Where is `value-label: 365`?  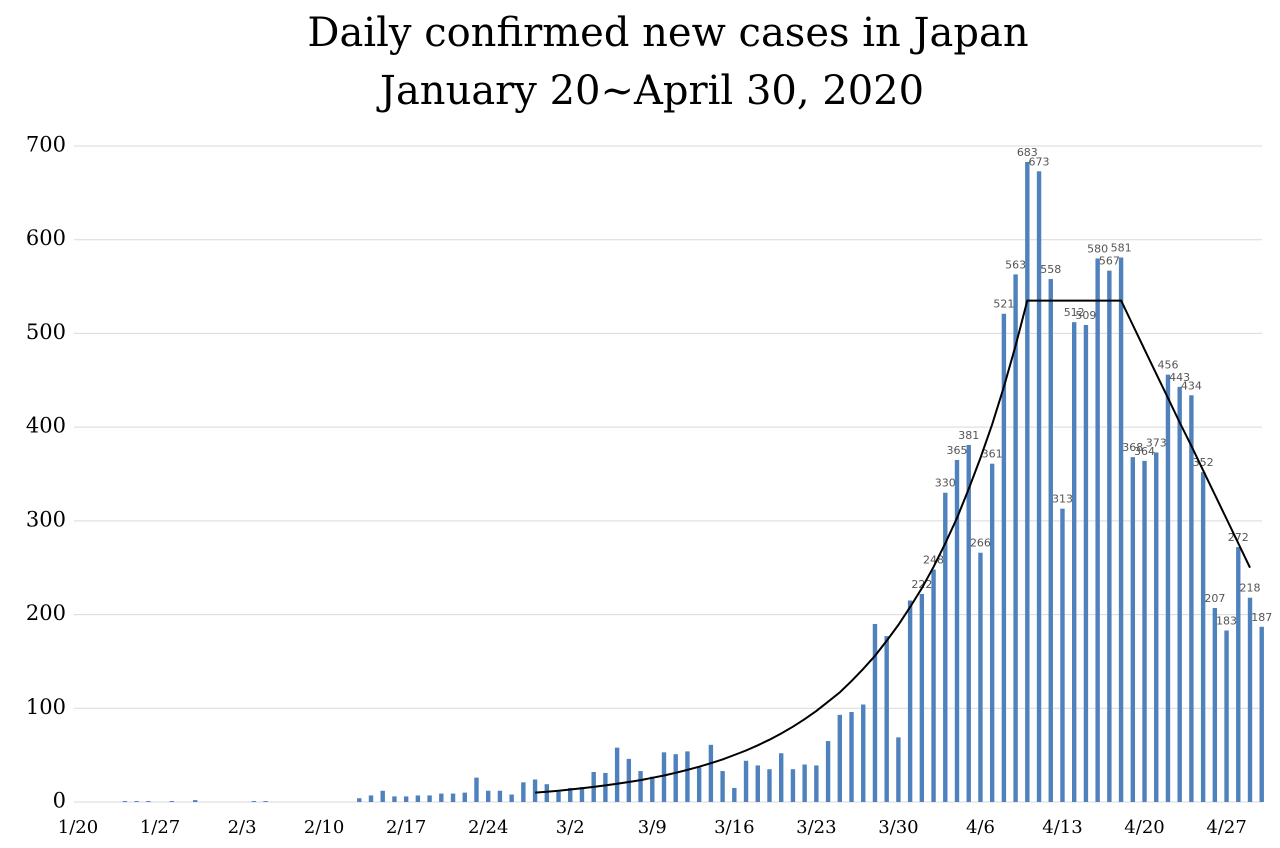
value-label: 365 is located at coordinates (957, 450).